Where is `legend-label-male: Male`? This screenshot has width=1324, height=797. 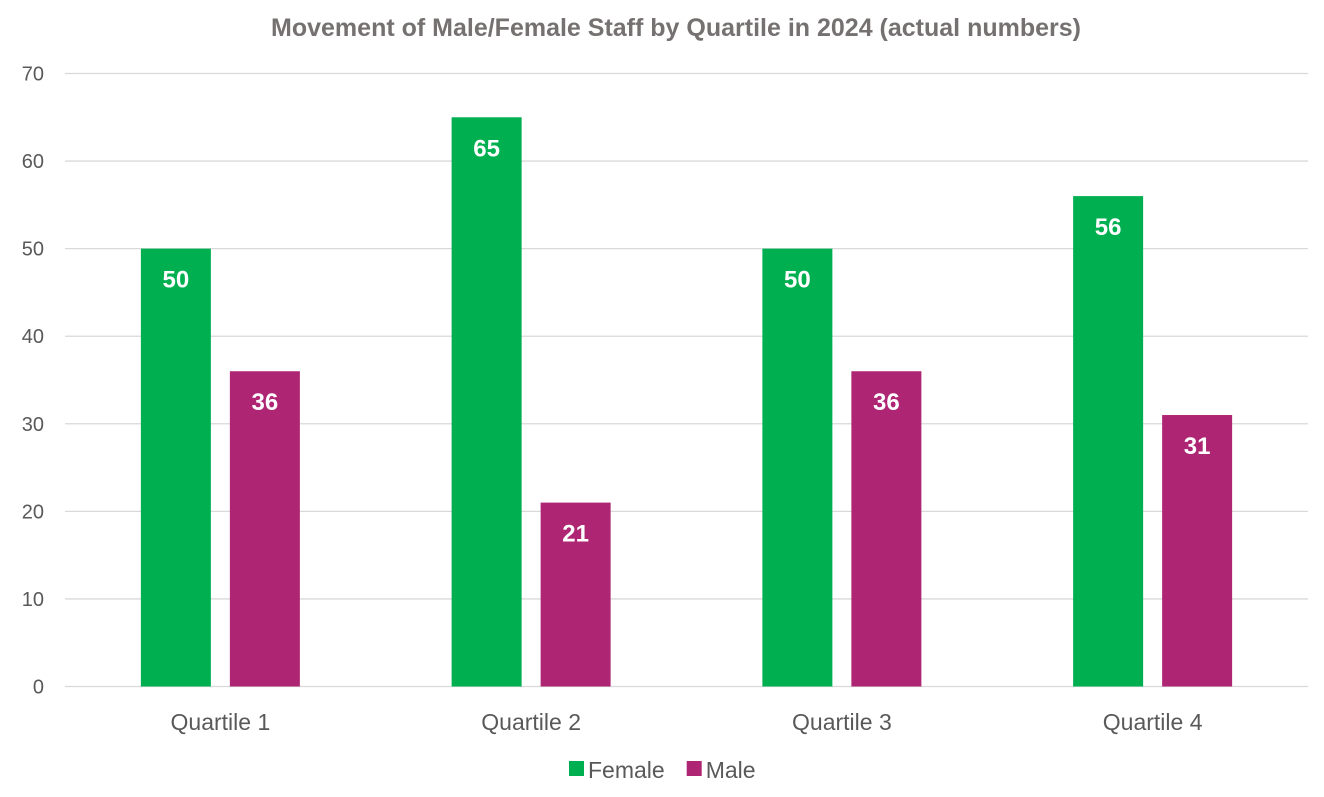 legend-label-male: Male is located at coordinates (731, 770).